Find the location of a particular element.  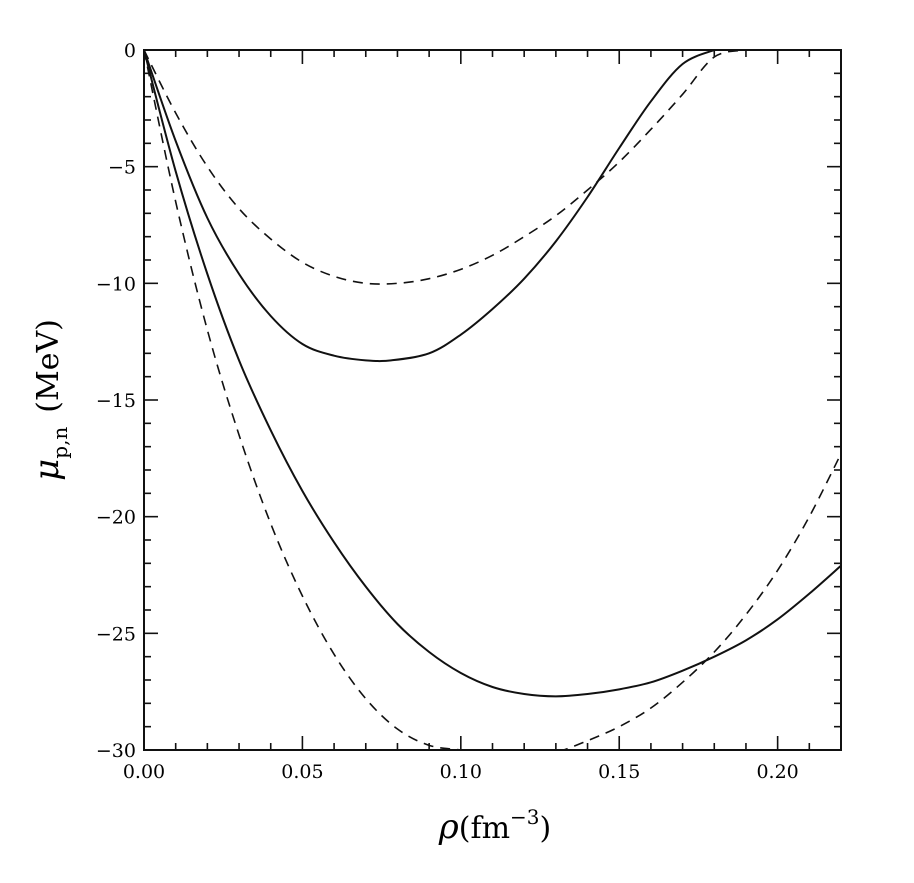

y-tick-label: −10 is located at coordinates (116, 284).